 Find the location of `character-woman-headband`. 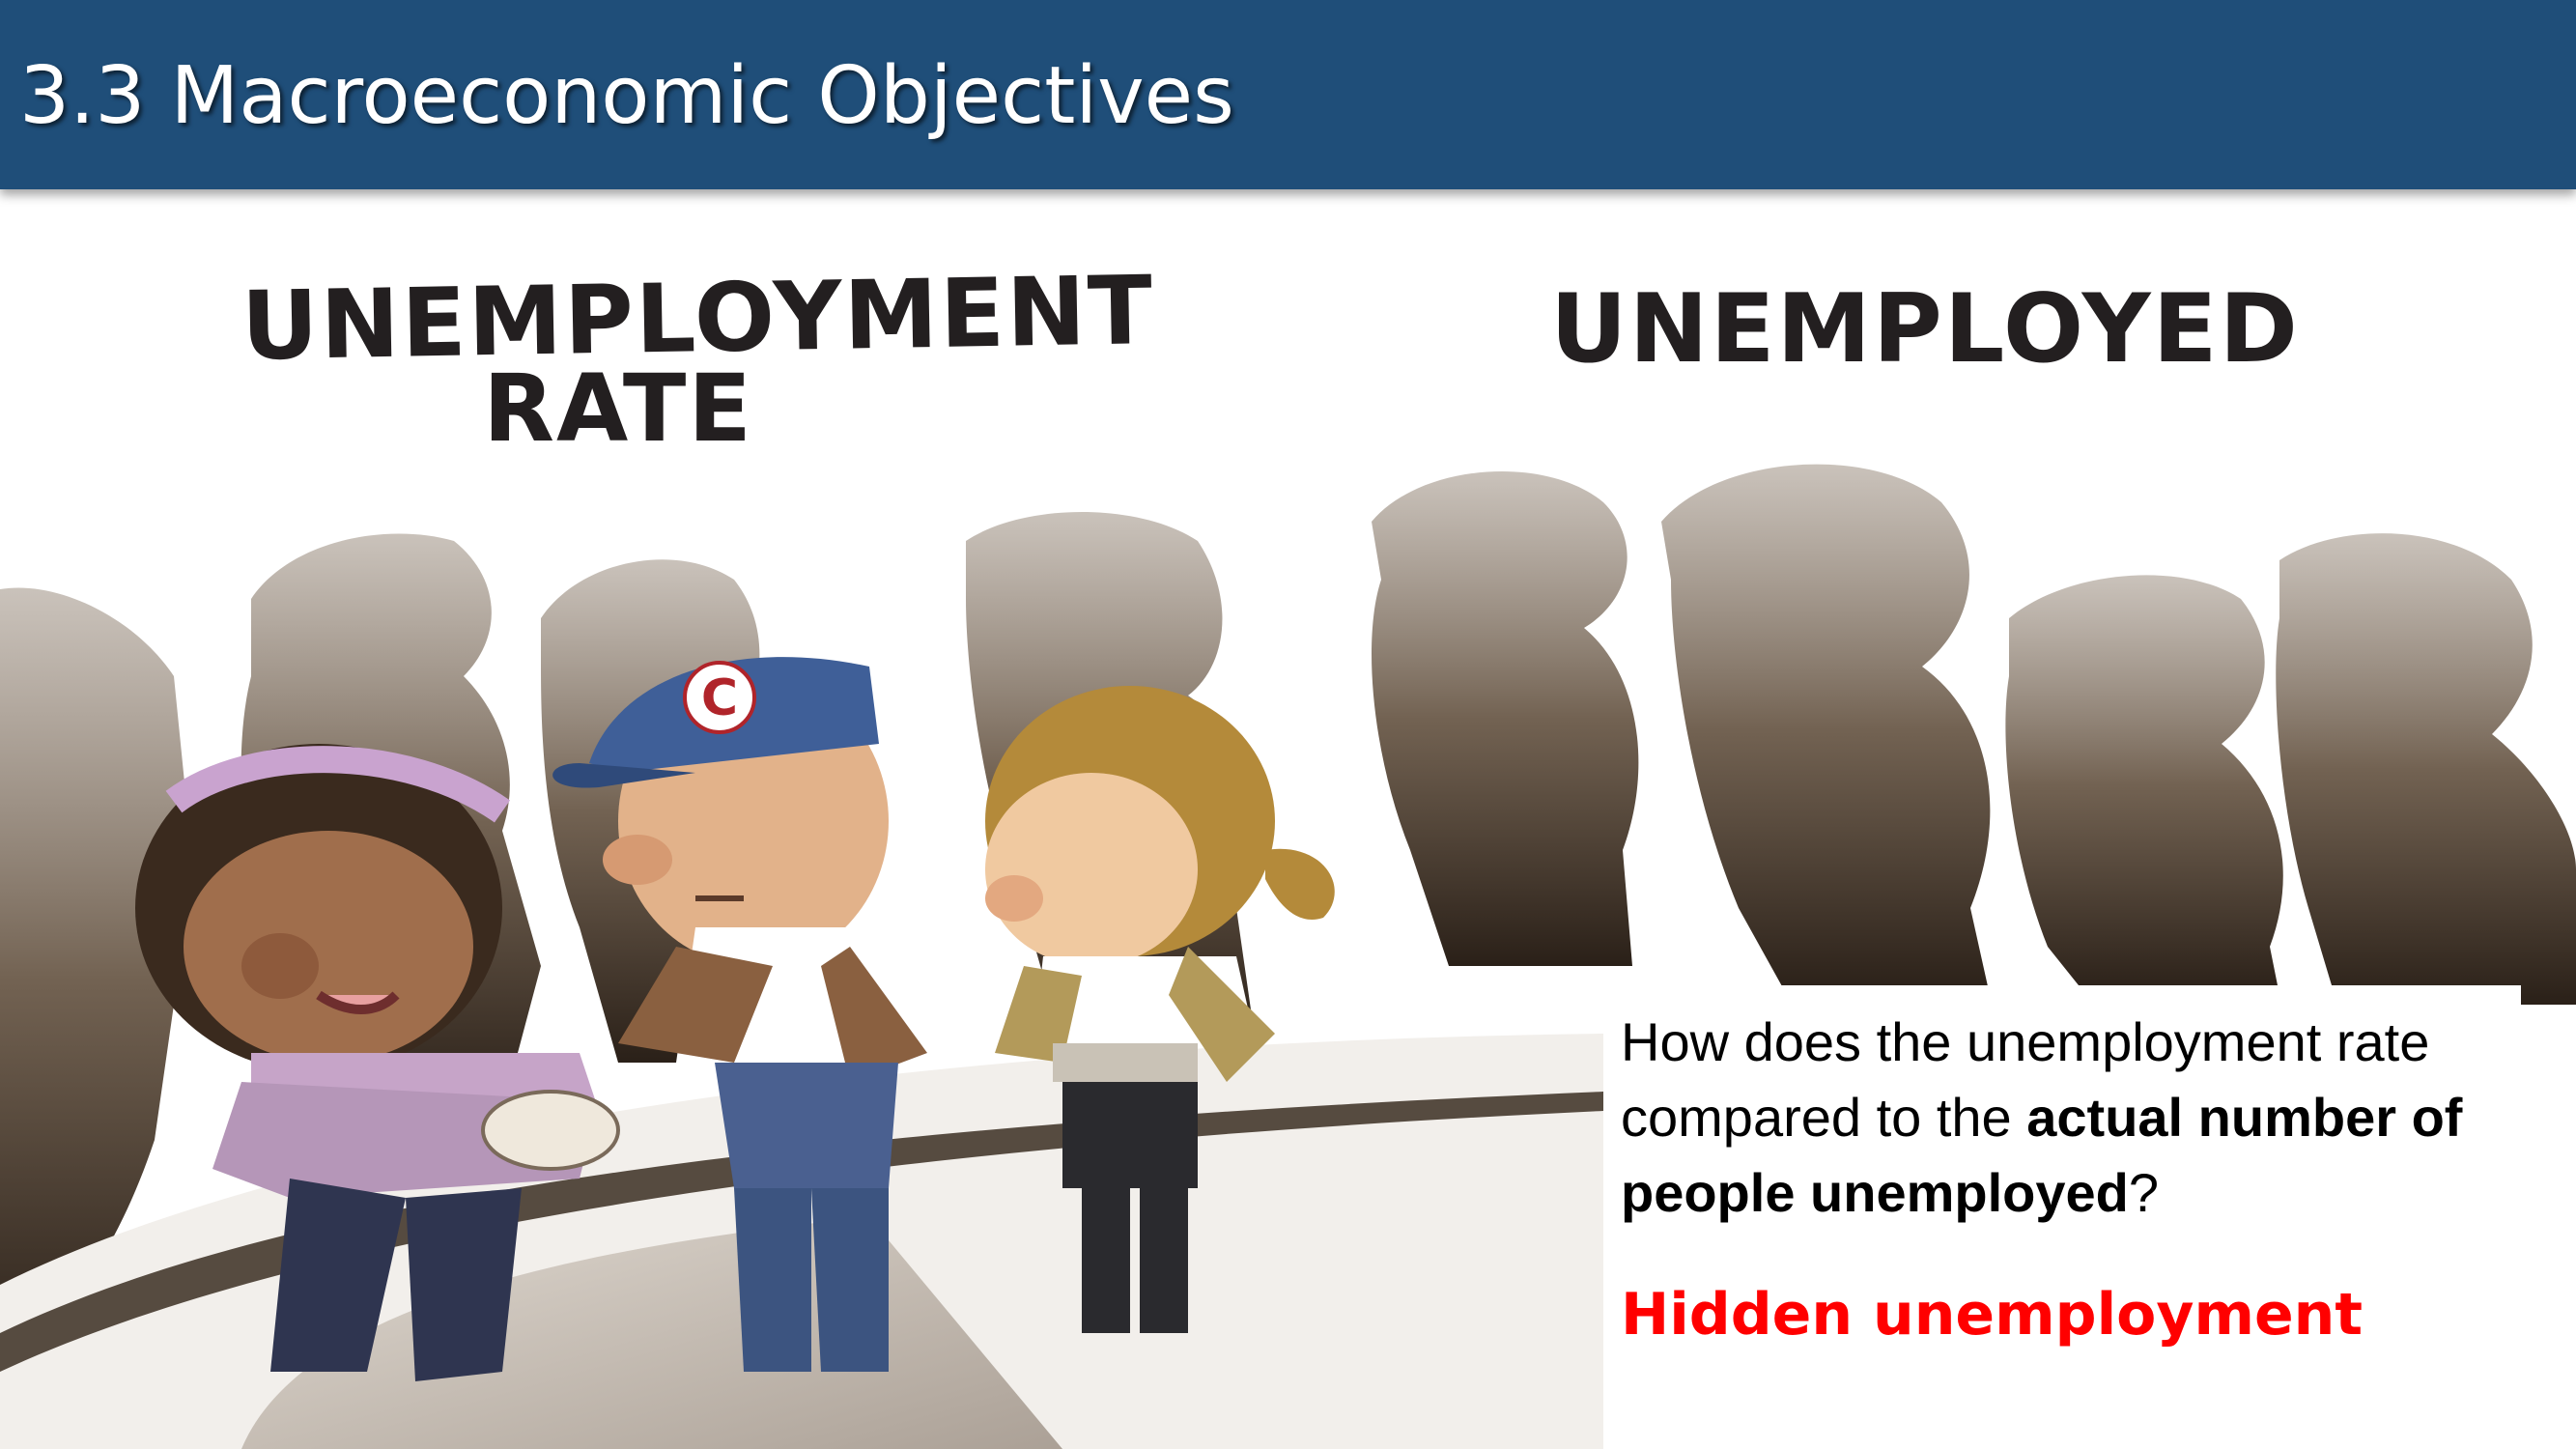

character-woman-headband is located at coordinates (377, 1062).